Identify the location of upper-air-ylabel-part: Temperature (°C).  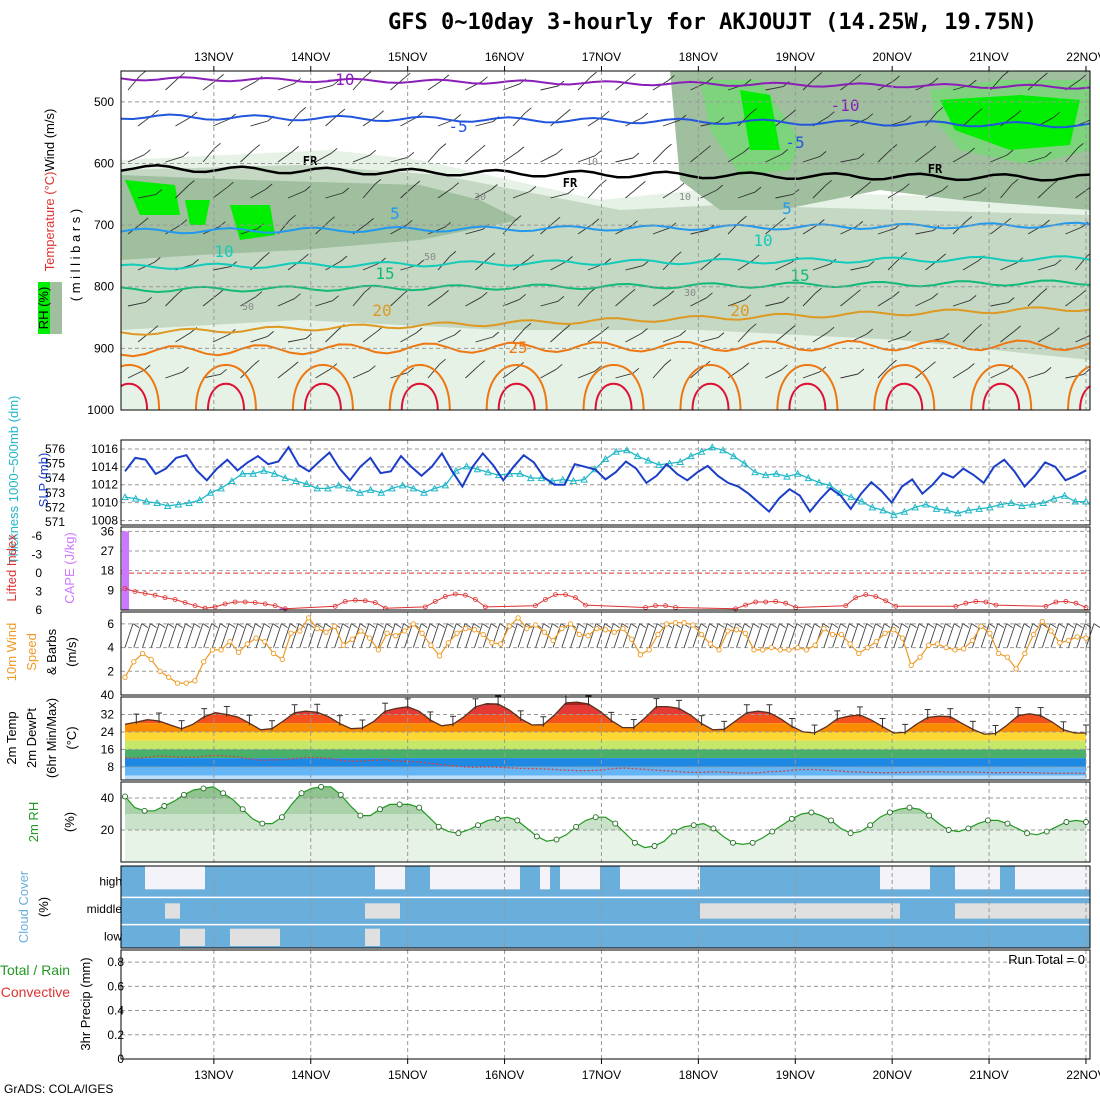
(49, 222).